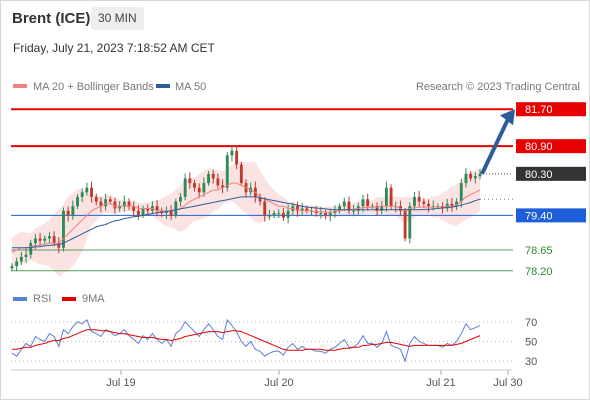  Describe the element at coordinates (539, 251) in the screenshot. I see `support-label-4: 78.65` at that location.